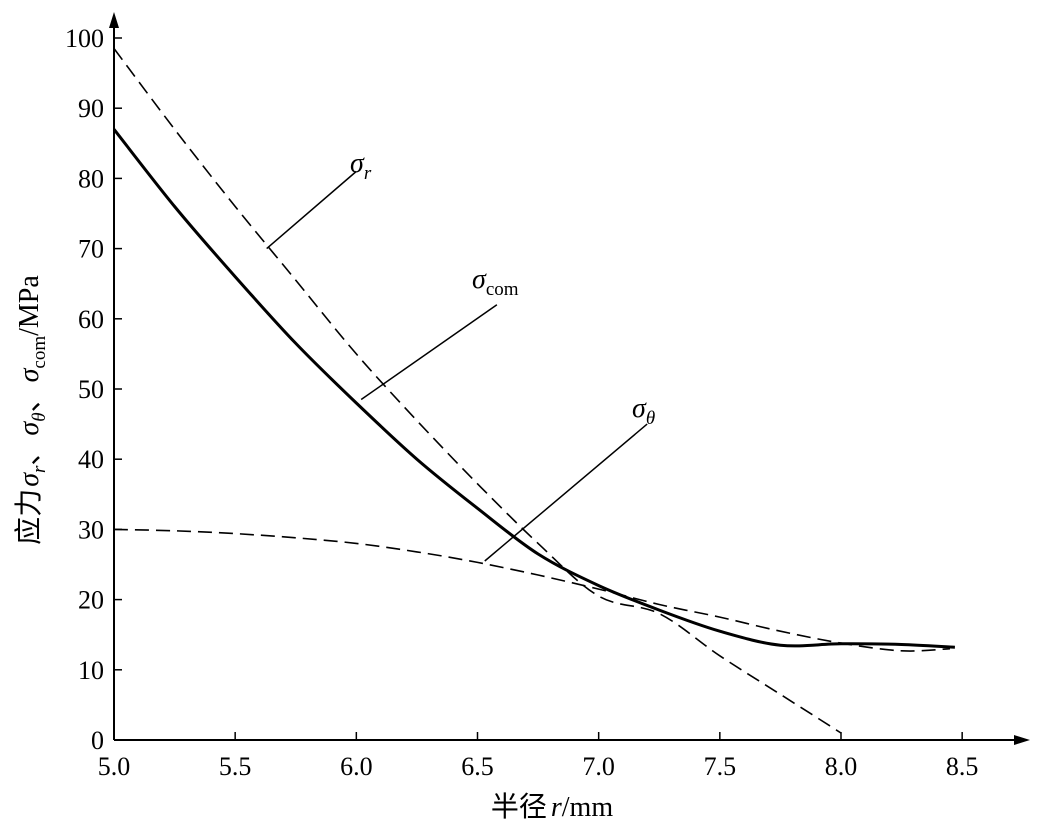 Image resolution: width=1044 pixels, height=825 pixels. Describe the element at coordinates (1022, 740) in the screenshot. I see `x-axis-arrow` at that location.